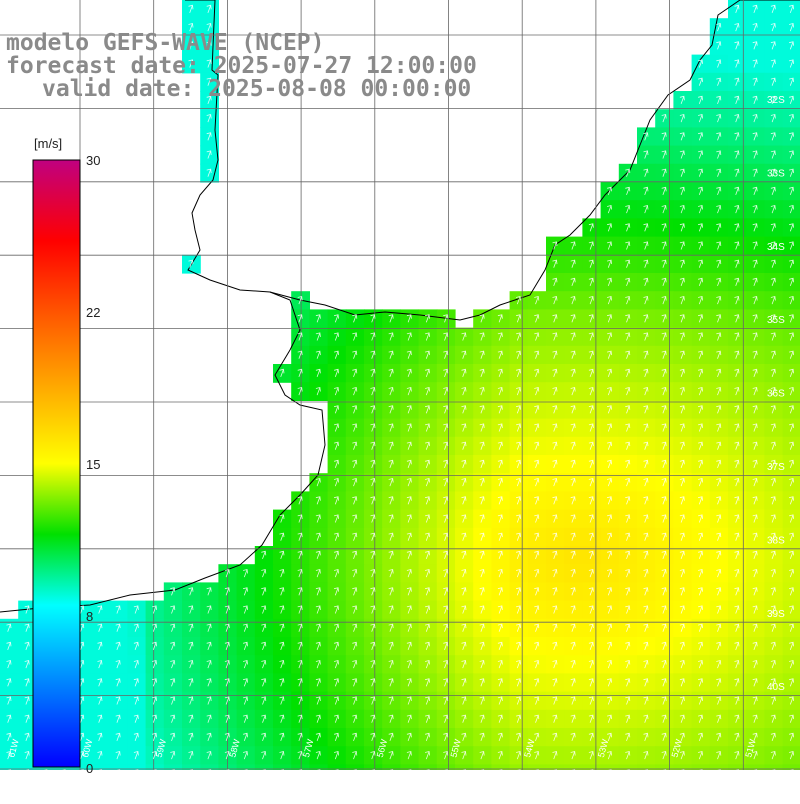 The image size is (800, 804). I want to click on lon-label: 52W, so click(677, 748).